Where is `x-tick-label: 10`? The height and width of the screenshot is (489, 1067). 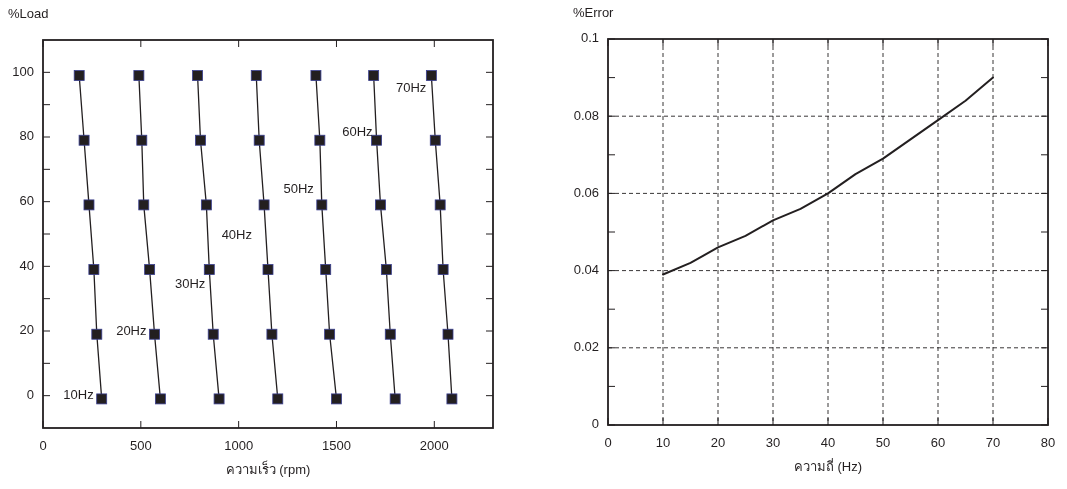
x-tick-label: 10 is located at coordinates (663, 442).